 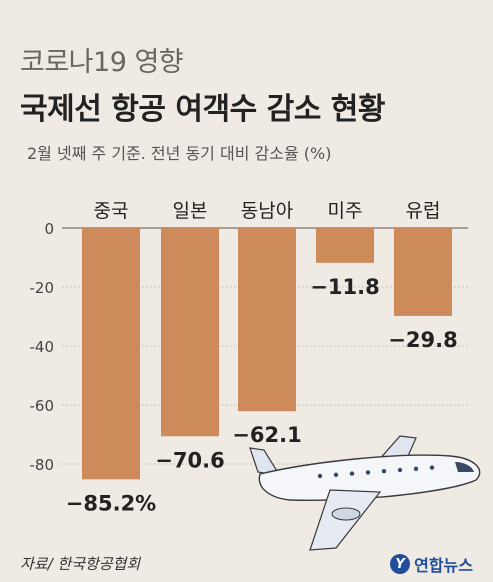 I want to click on source-credit: 자료/ 한국항공협회, so click(x=80, y=564).